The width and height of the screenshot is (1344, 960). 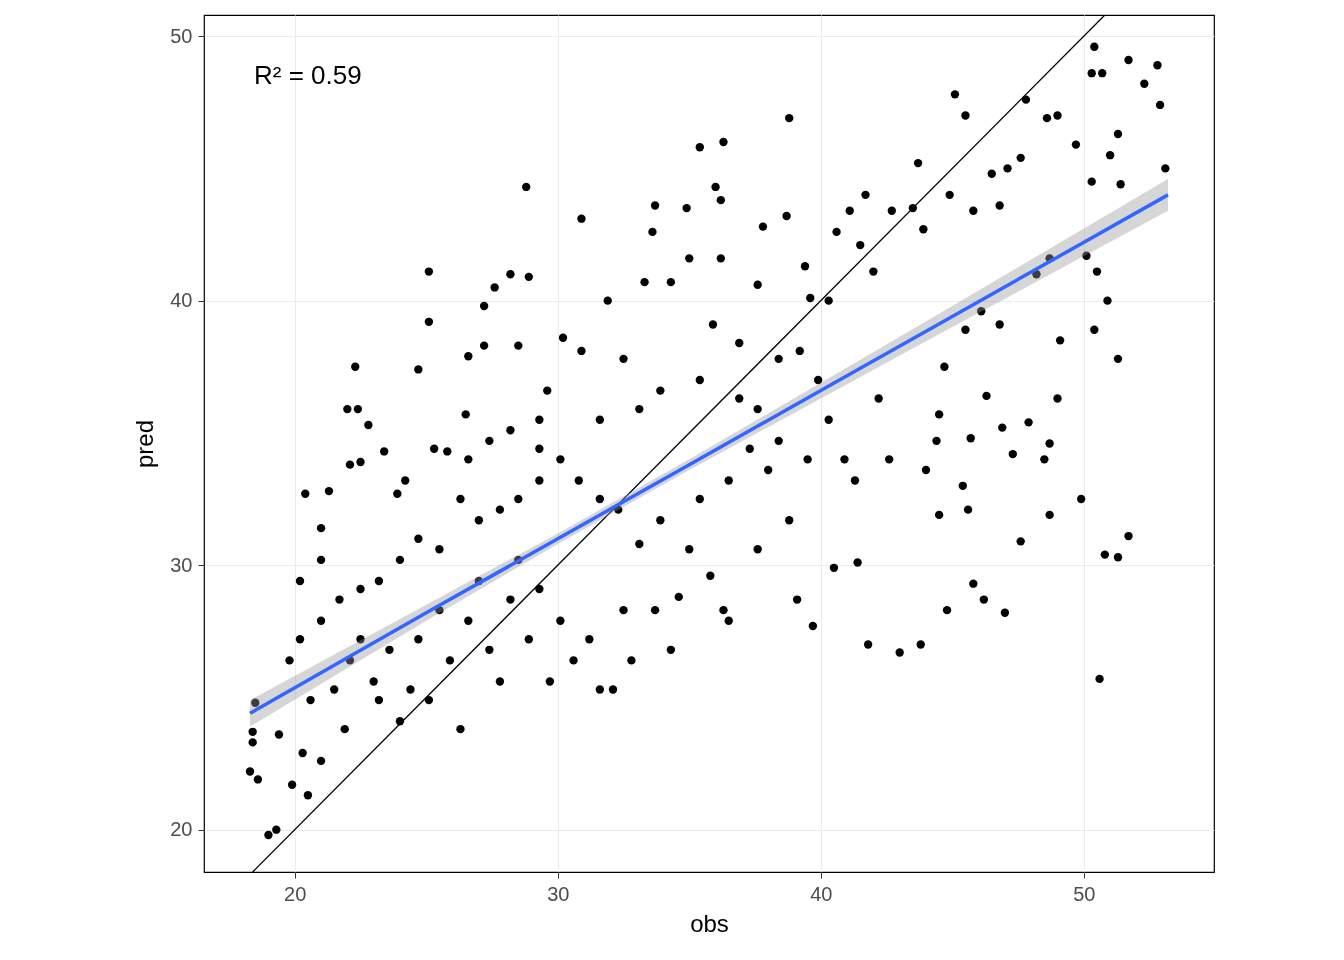 What do you see at coordinates (709, 923) in the screenshot?
I see `x-axis-title: obs` at bounding box center [709, 923].